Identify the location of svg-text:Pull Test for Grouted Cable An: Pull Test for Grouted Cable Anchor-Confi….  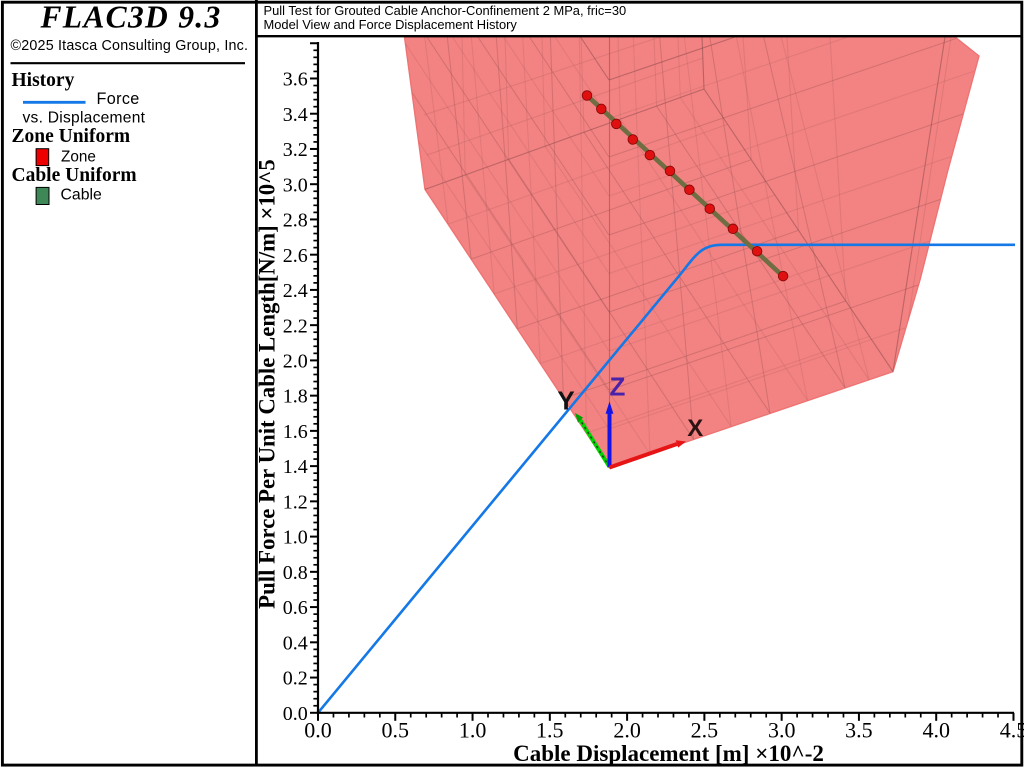
(445, 10).